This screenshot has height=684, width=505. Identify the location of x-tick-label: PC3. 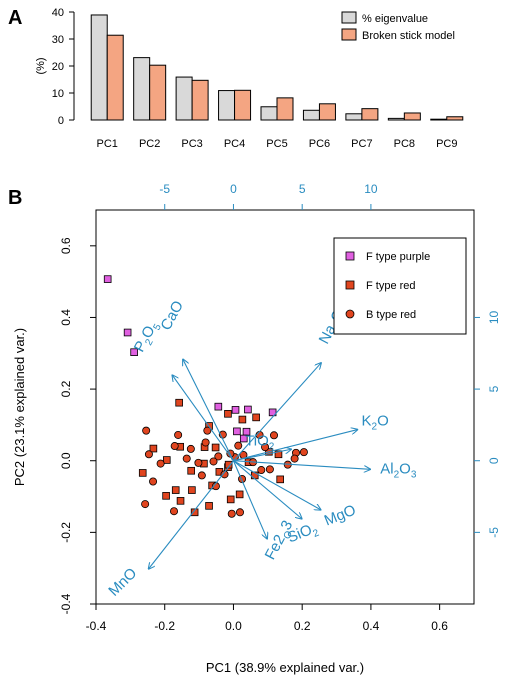
(191, 144).